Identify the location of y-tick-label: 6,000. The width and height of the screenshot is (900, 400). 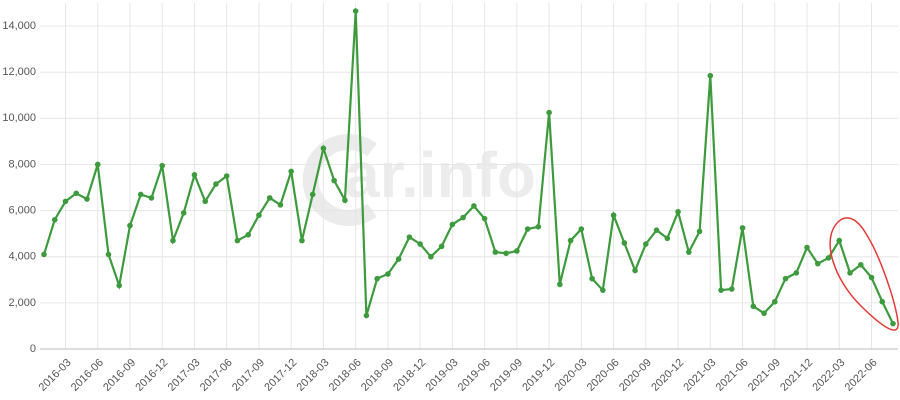
(22, 211).